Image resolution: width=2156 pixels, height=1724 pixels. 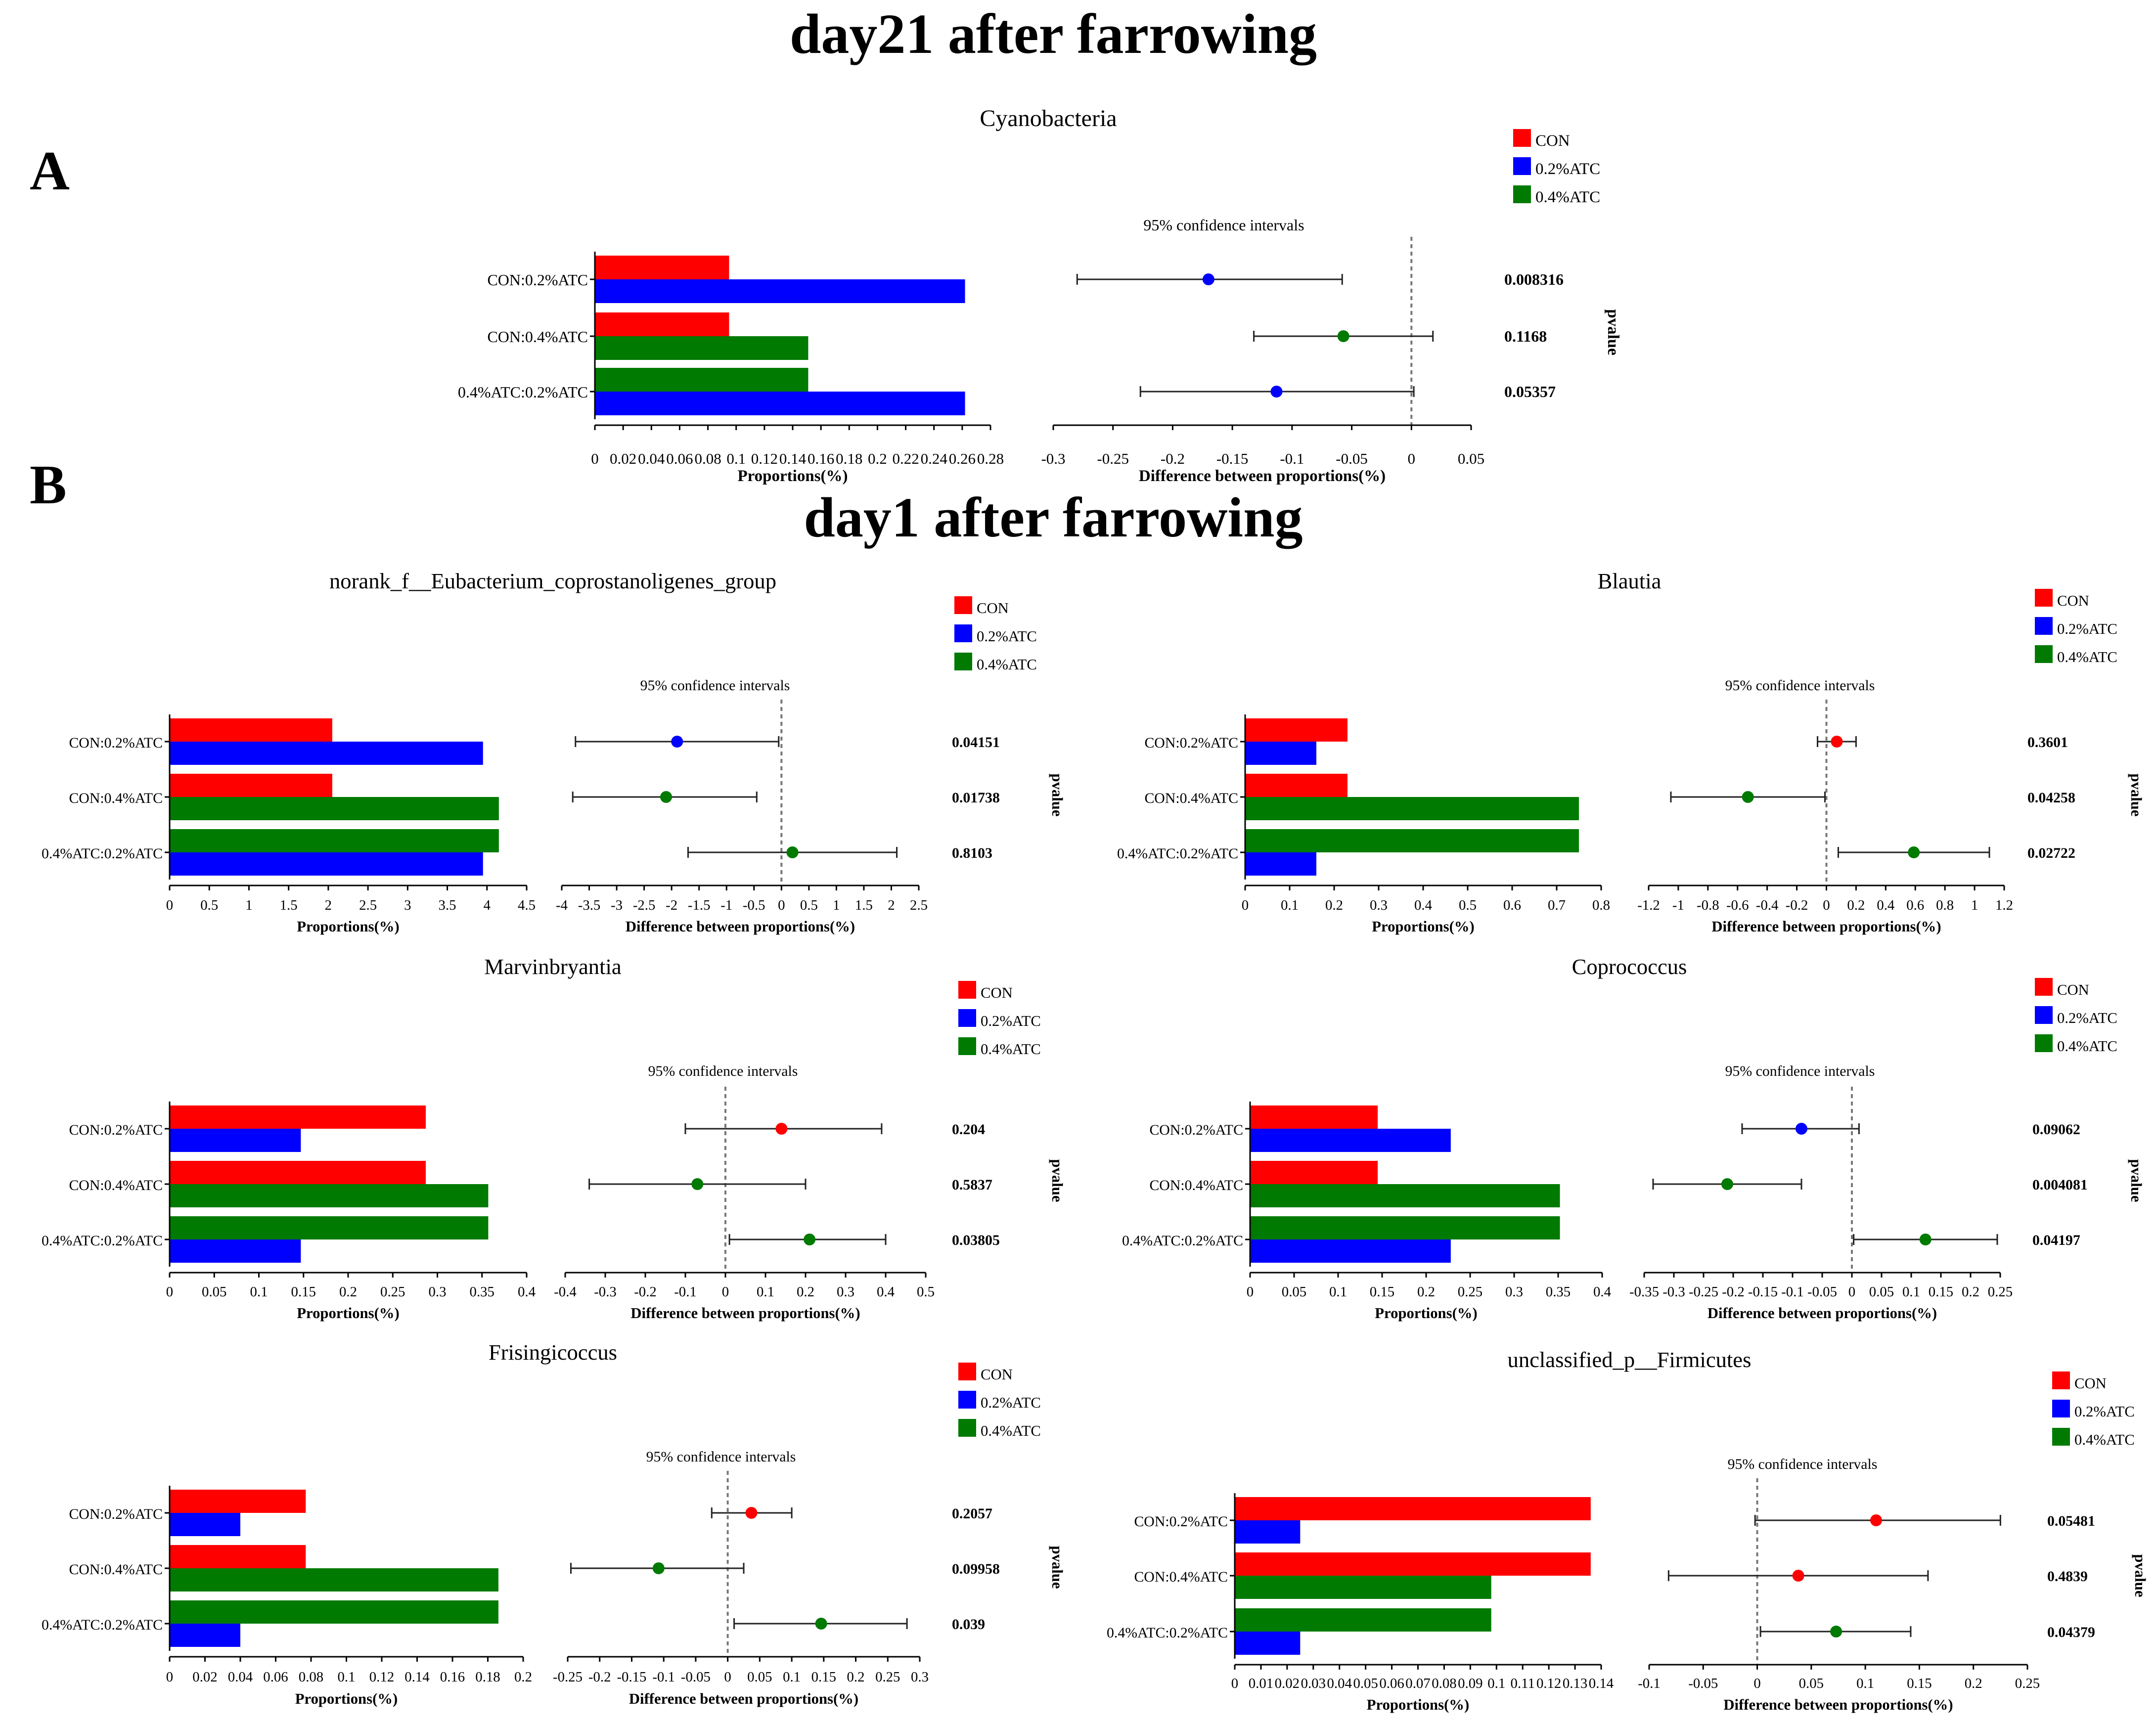 What do you see at coordinates (1313, 1683) in the screenshot?
I see `x-tick-label: 0.03` at bounding box center [1313, 1683].